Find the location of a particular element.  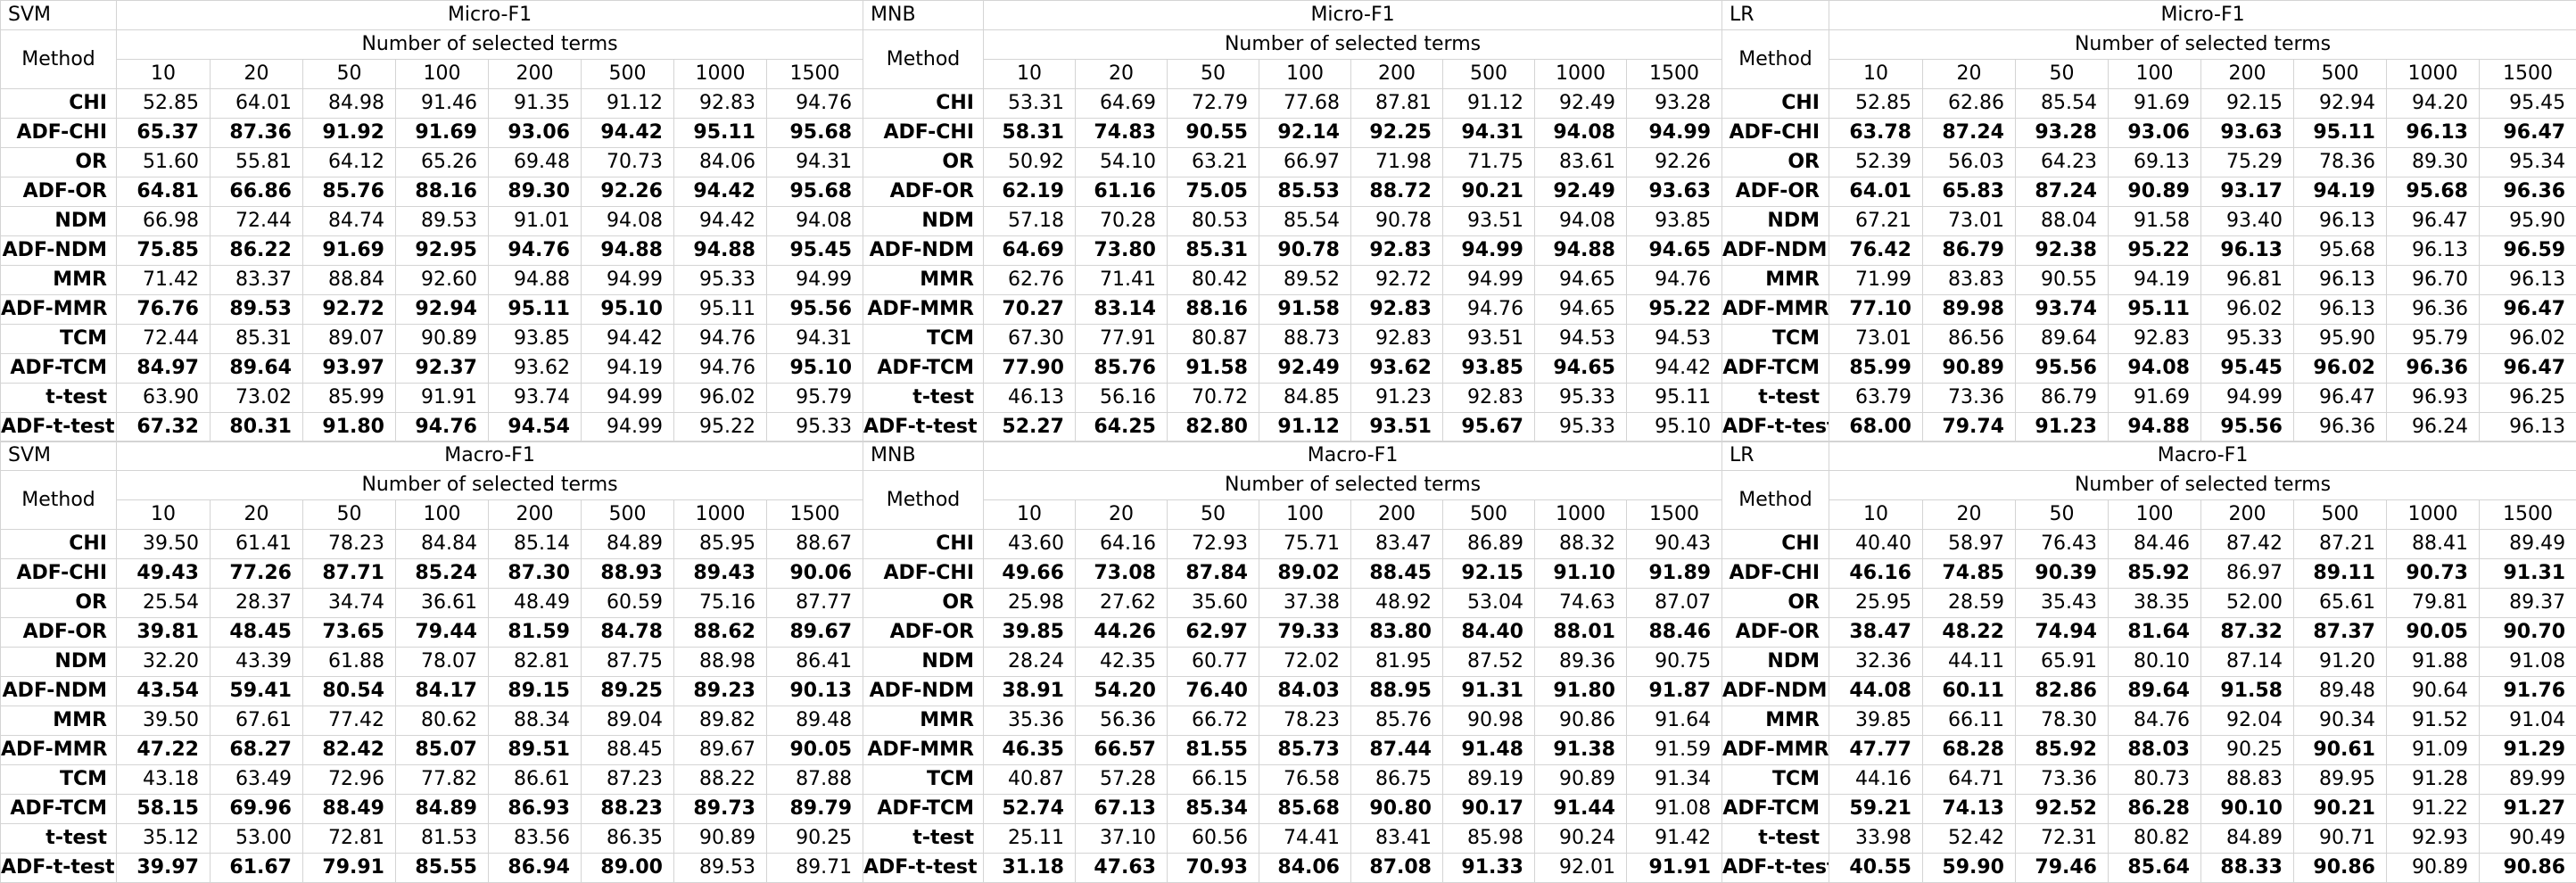

method-name: TCM is located at coordinates (924, 780).